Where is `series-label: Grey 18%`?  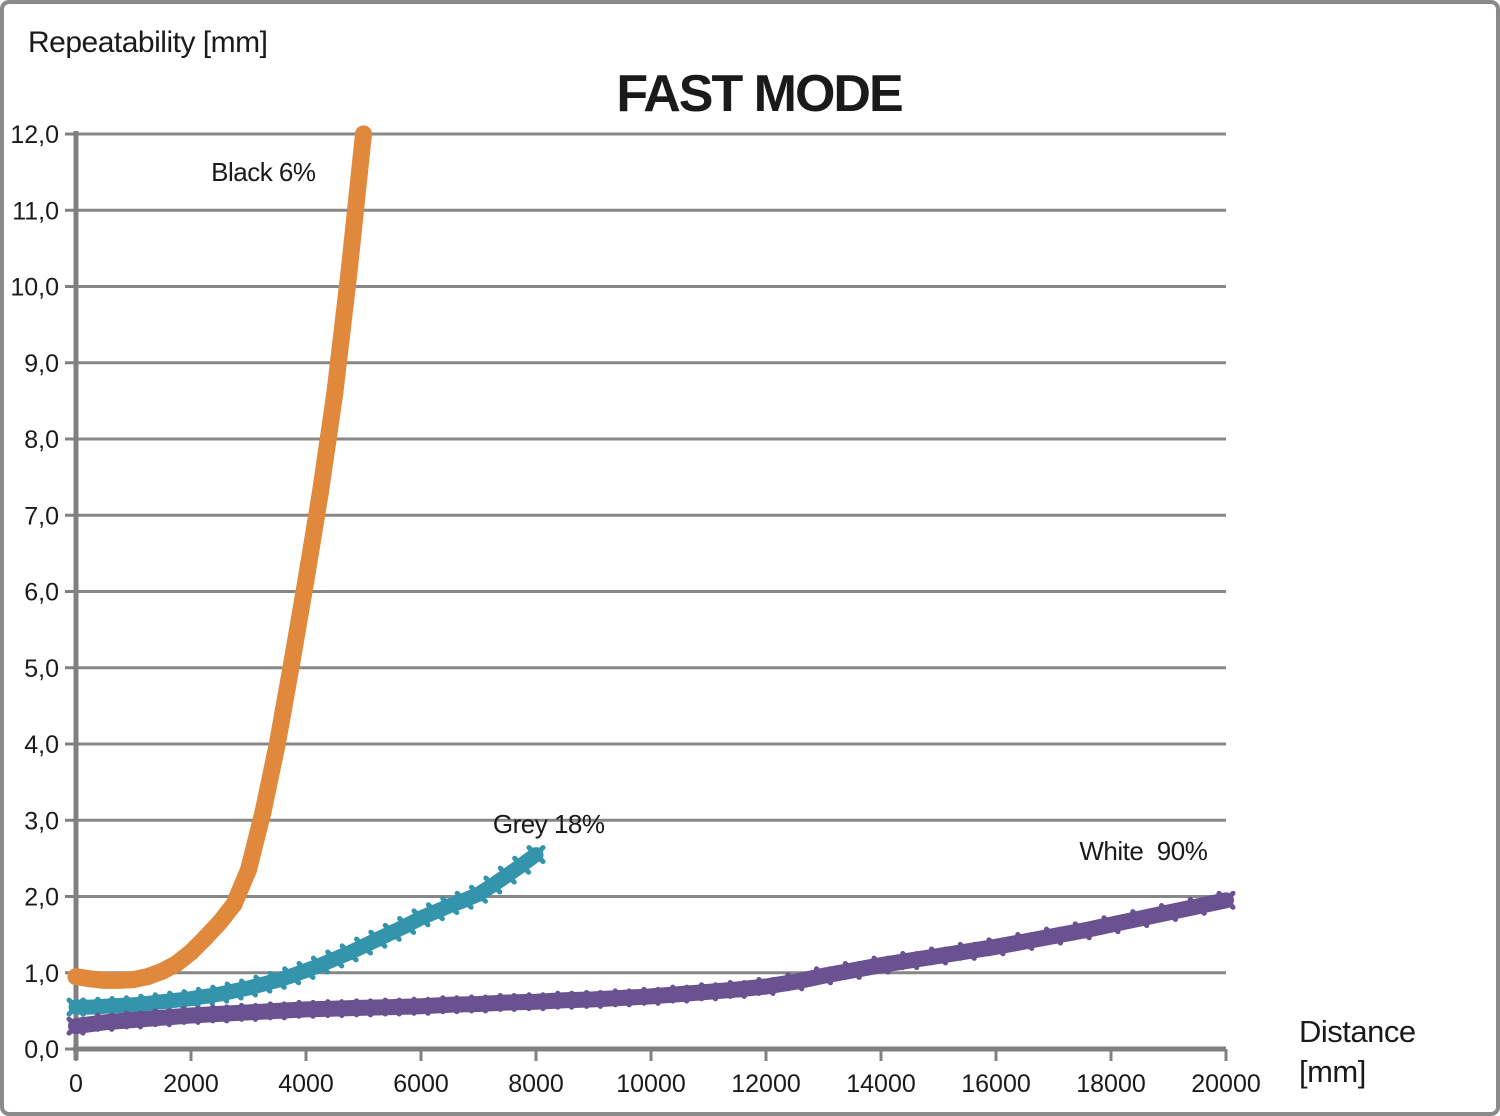
series-label: Grey 18% is located at coordinates (549, 824).